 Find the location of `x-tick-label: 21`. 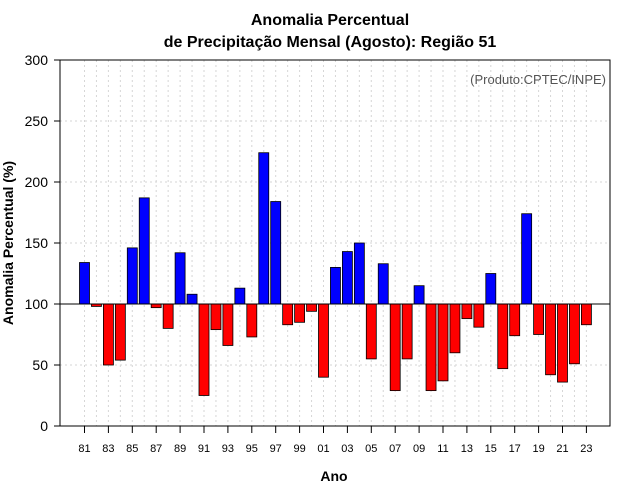

x-tick-label: 21 is located at coordinates (562, 449).